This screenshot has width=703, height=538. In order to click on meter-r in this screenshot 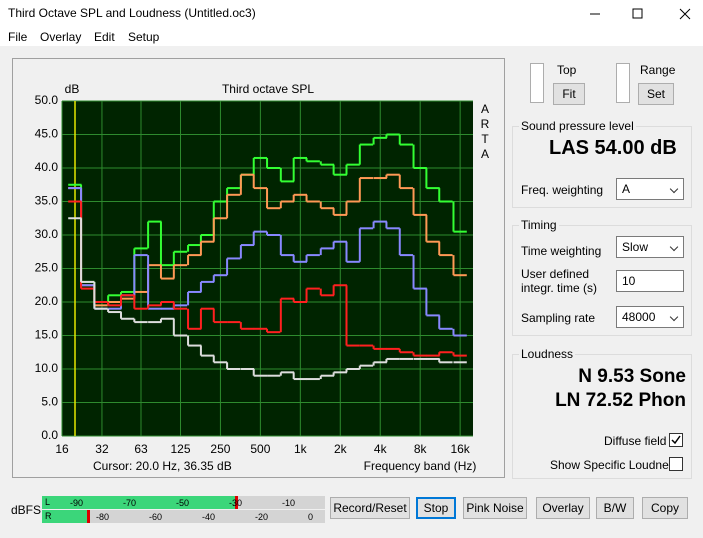, I will do `click(183, 516)`.